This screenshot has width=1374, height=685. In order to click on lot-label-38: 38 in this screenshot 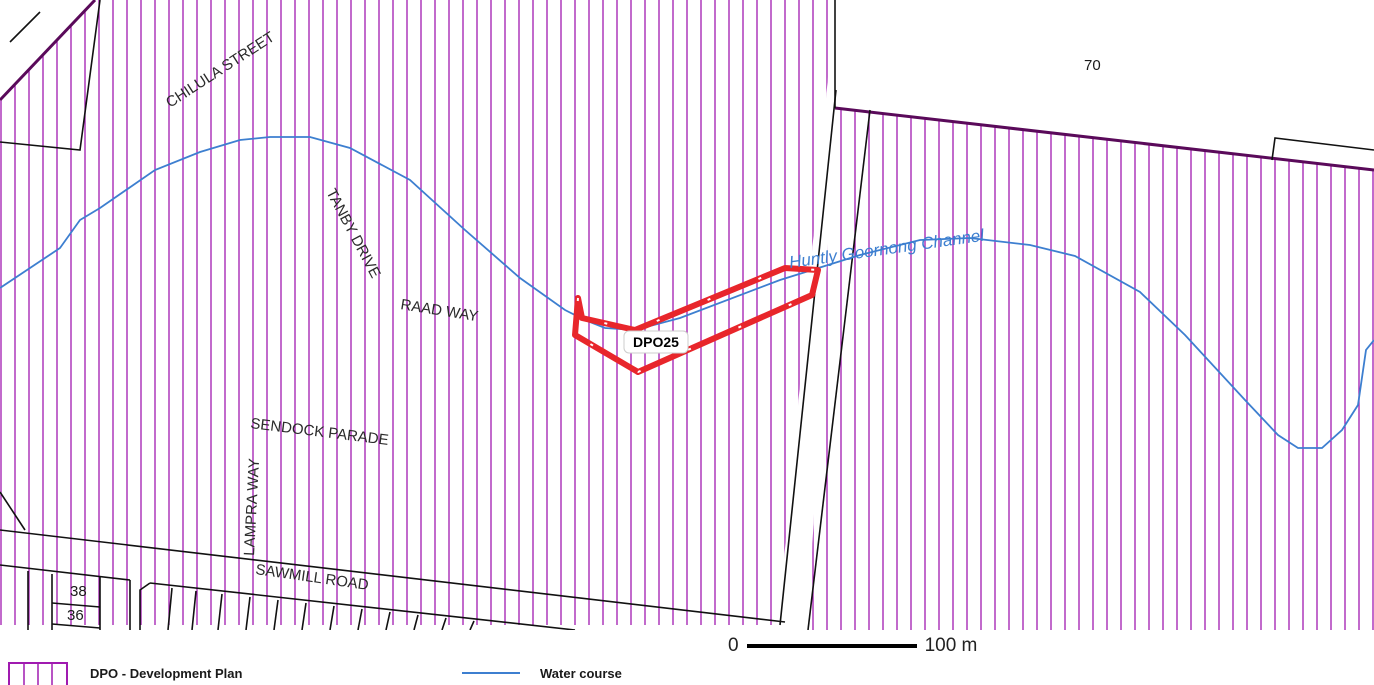, I will do `click(78, 591)`.